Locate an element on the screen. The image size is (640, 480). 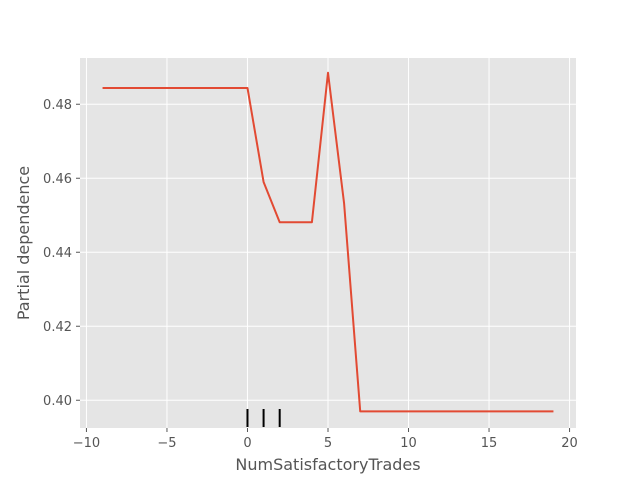
y-axis-ticks: 0.40 0.42 0.44 0.46 0.48 is located at coordinates (61, 253).